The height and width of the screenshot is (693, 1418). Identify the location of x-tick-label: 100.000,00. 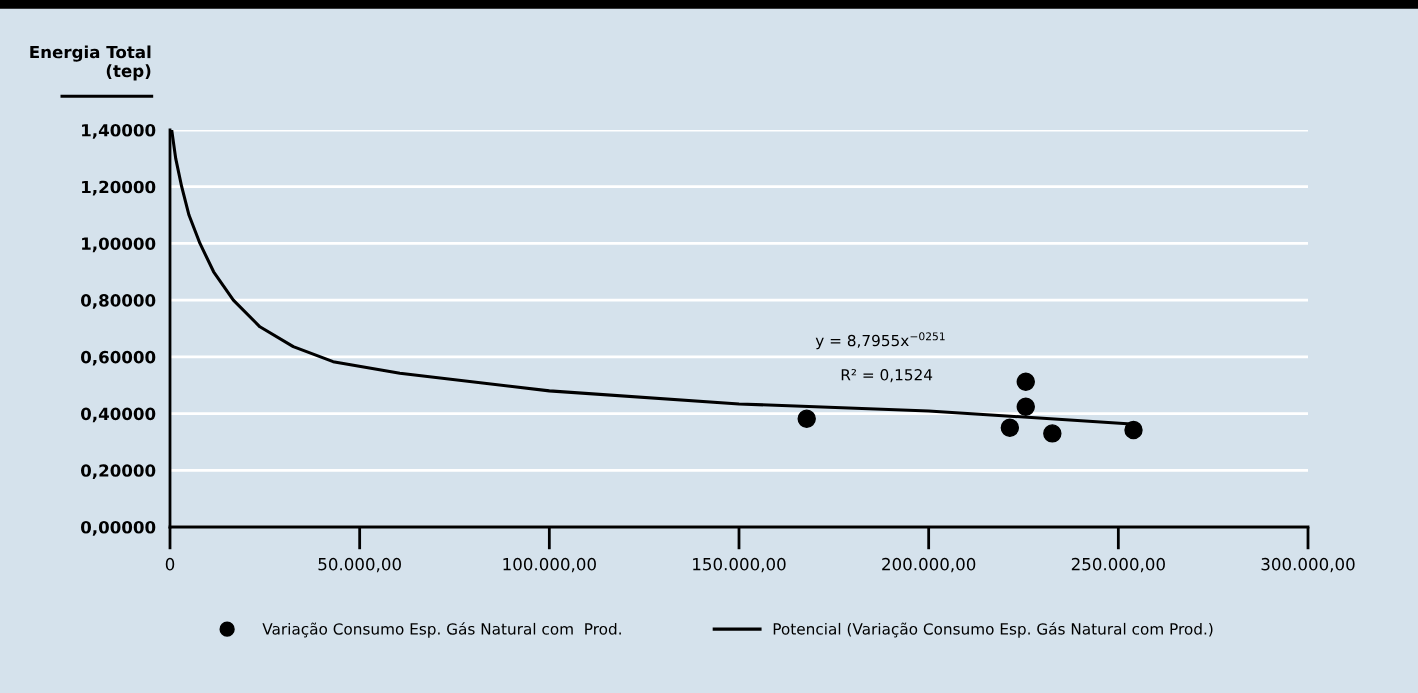
(549, 565).